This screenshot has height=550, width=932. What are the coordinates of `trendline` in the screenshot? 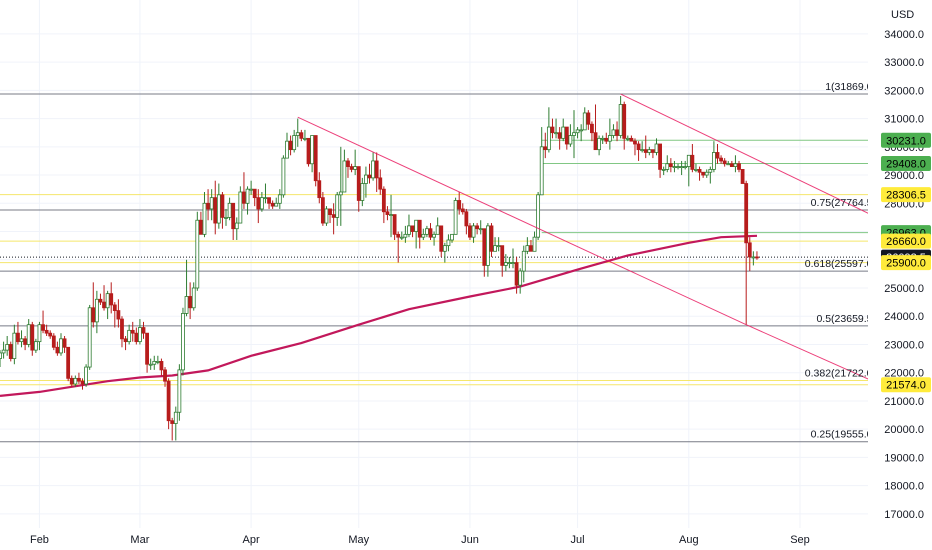 It's located at (751, 157).